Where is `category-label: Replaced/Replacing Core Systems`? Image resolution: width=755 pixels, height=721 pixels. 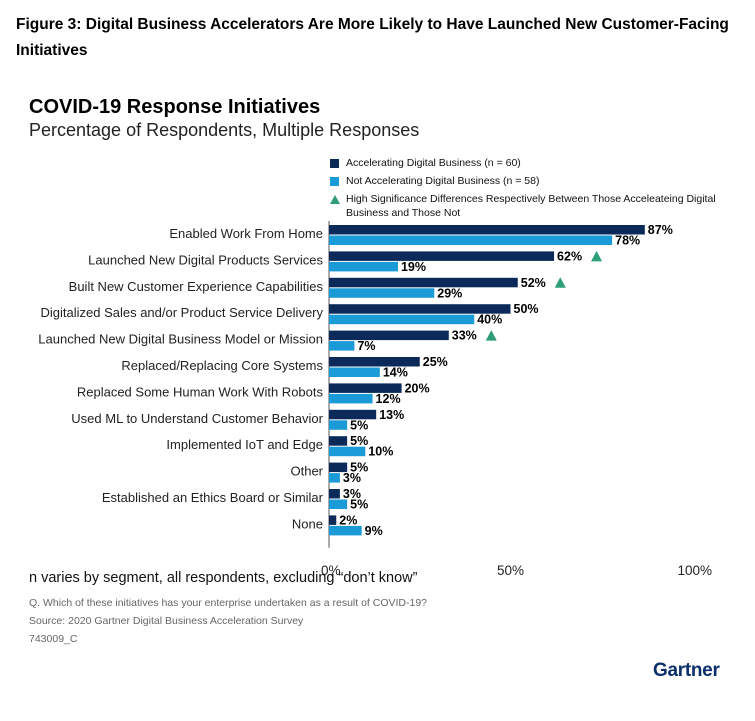
category-label: Replaced/Replacing Core Systems is located at coordinates (222, 365).